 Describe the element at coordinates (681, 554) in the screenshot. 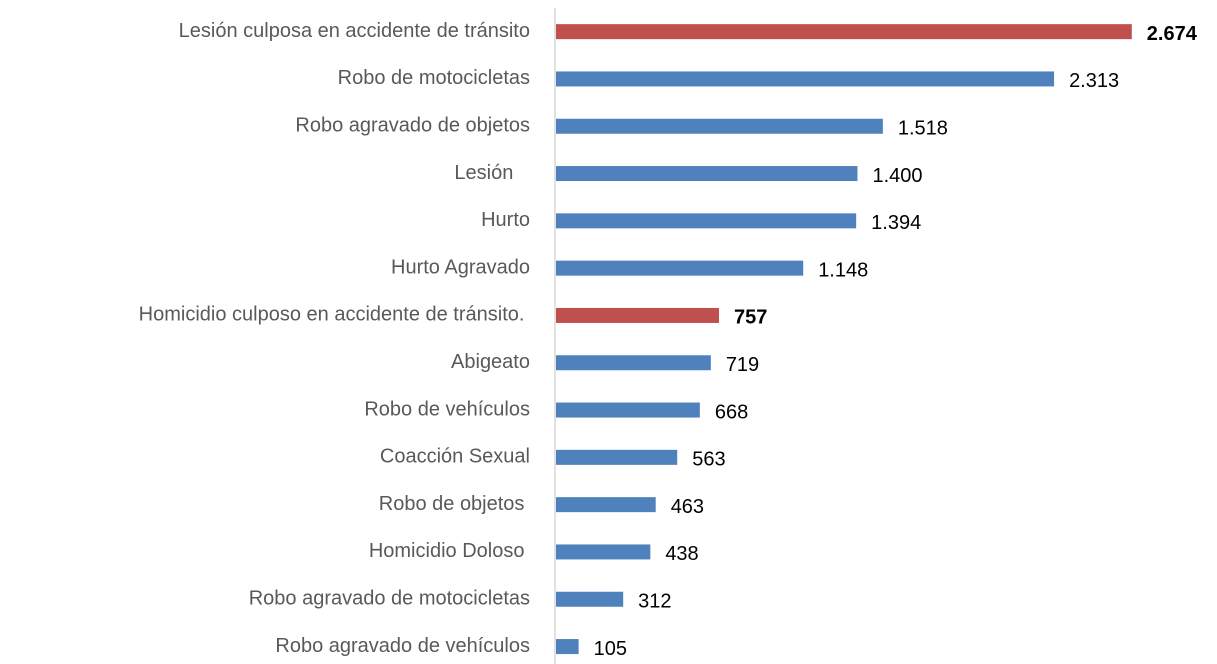

I see `value-label: 438` at that location.